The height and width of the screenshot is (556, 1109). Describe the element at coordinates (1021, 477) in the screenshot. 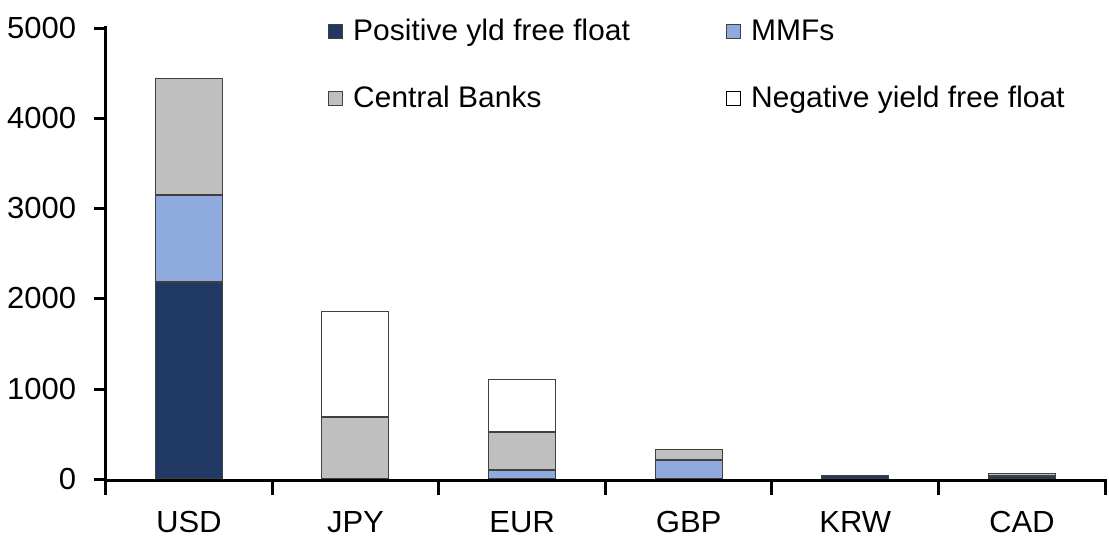

I see `bar-segment-cad-positive-yld-free-float` at that location.